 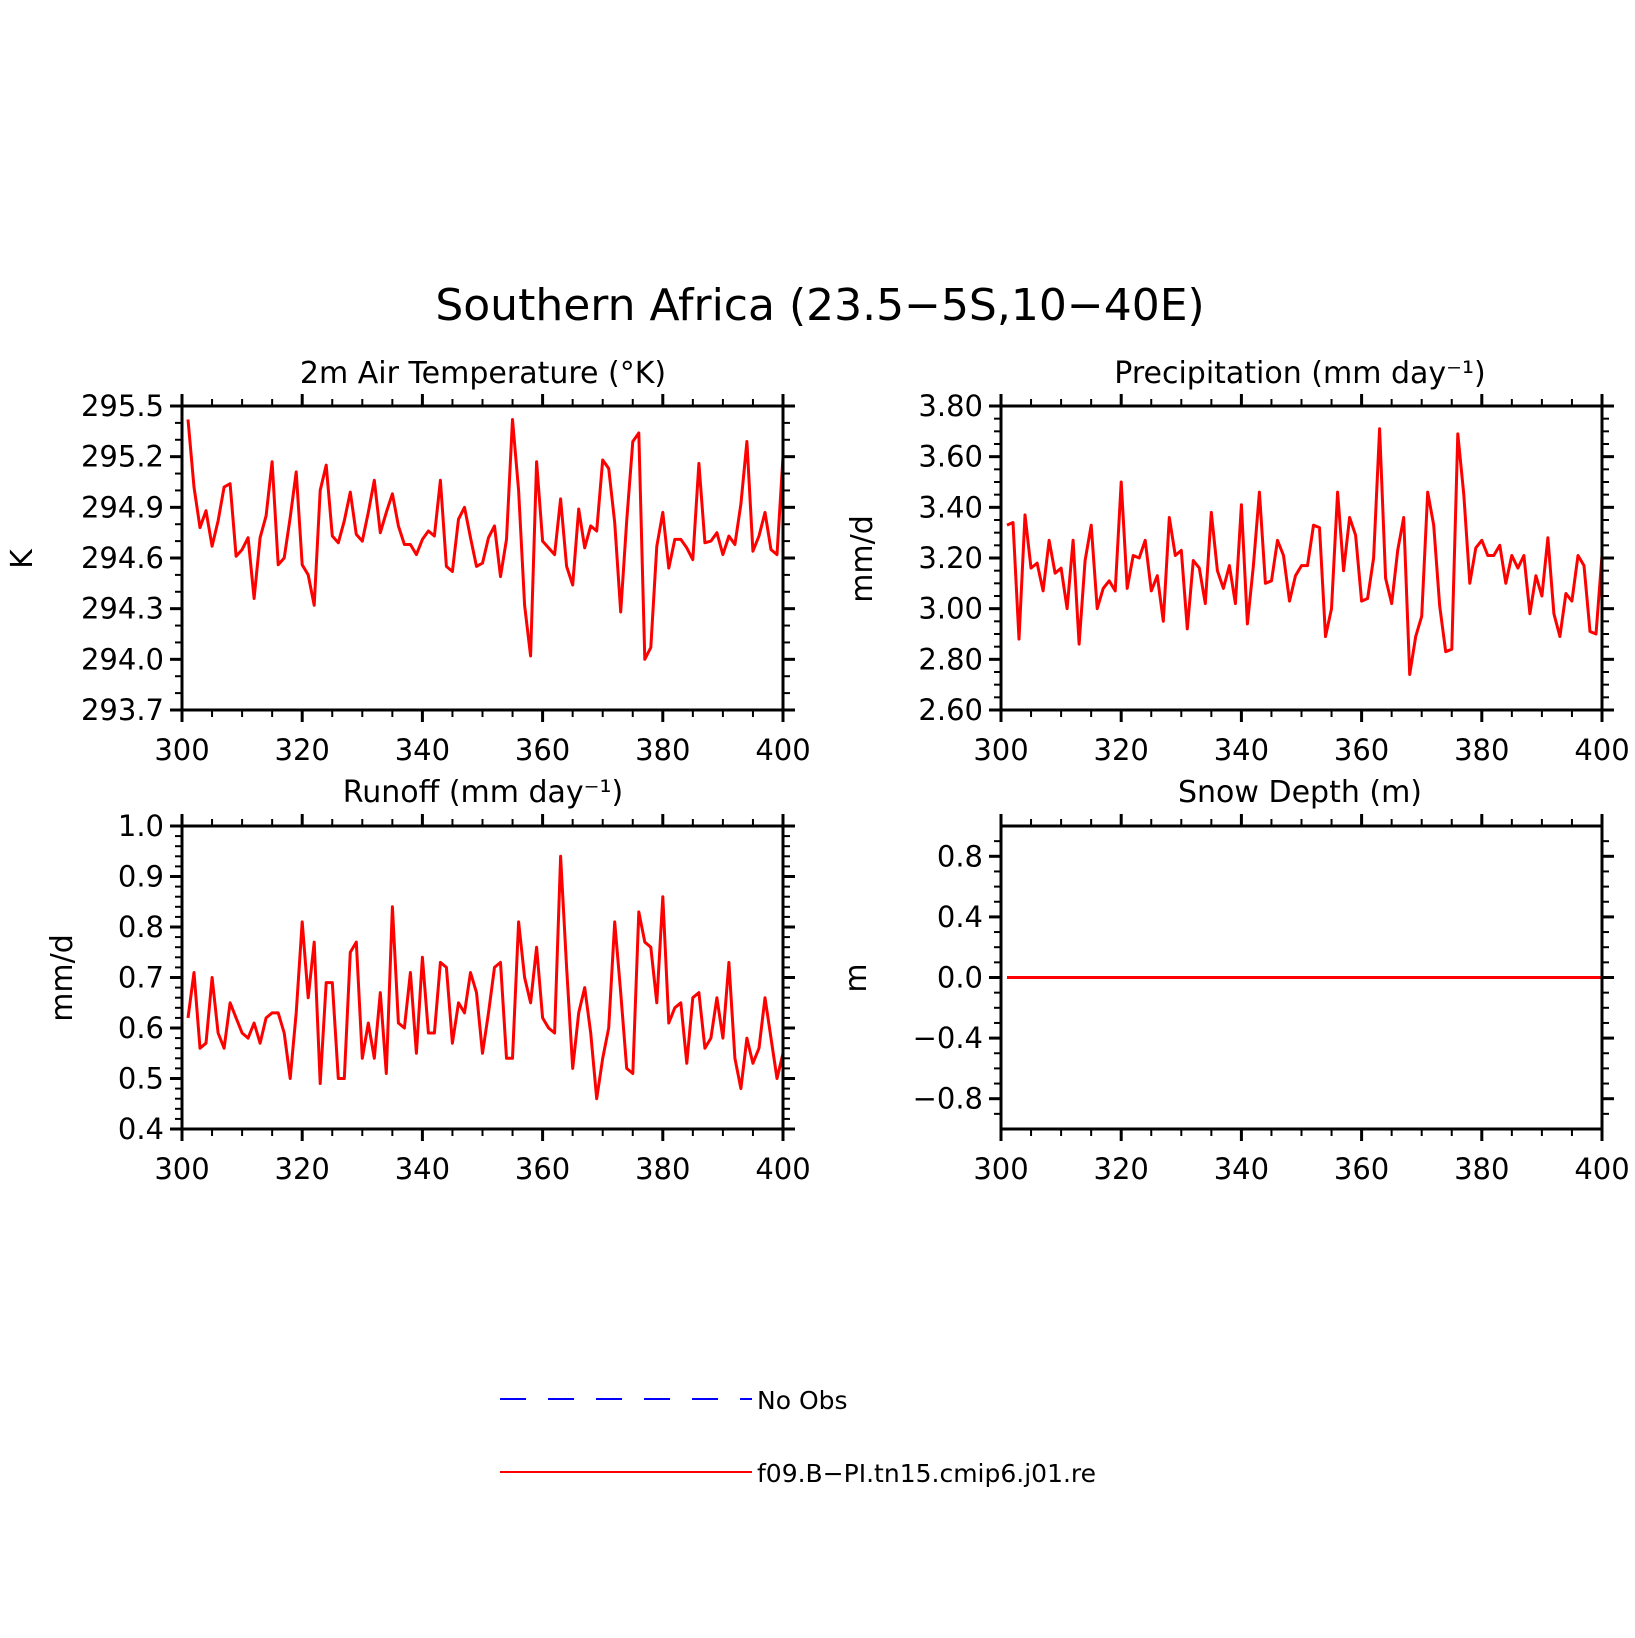 I want to click on y-tick-label: −0.8, so click(x=948, y=1099).